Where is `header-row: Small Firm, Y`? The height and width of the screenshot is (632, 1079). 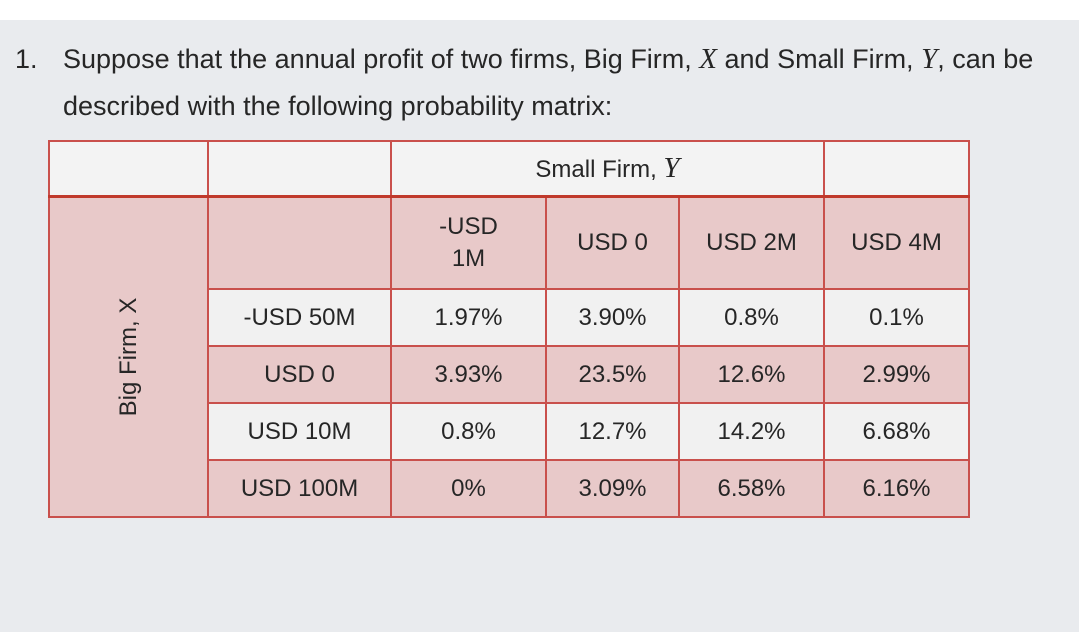
header-row: Small Firm, Y is located at coordinates (509, 169).